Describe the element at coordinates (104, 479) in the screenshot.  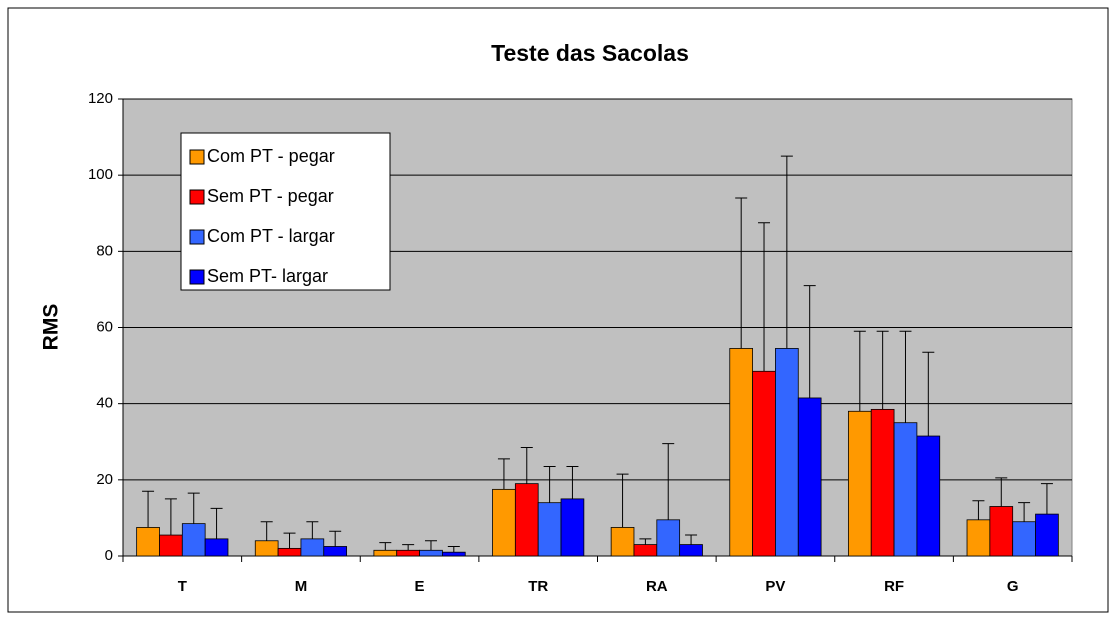
I see `y-tick-label: 20` at that location.